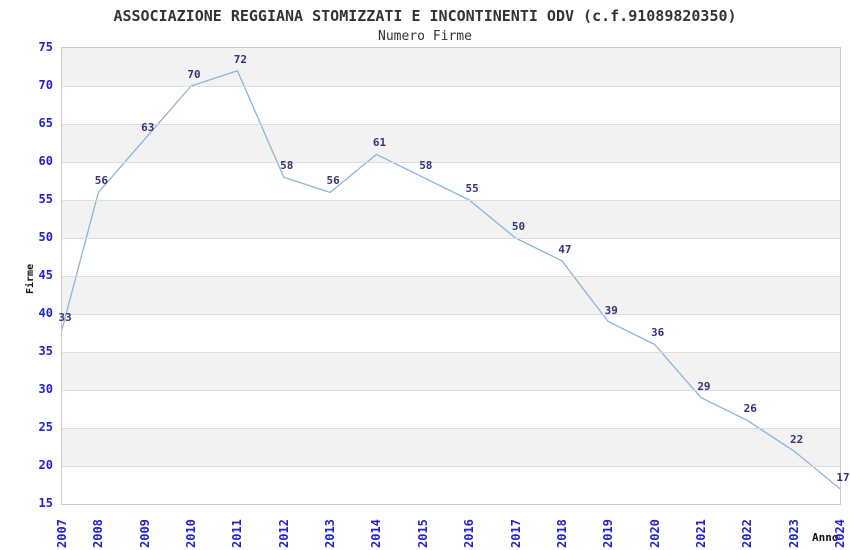 The width and height of the screenshot is (850, 550). Describe the element at coordinates (240, 59) in the screenshot. I see `data-point-label: 72` at that location.